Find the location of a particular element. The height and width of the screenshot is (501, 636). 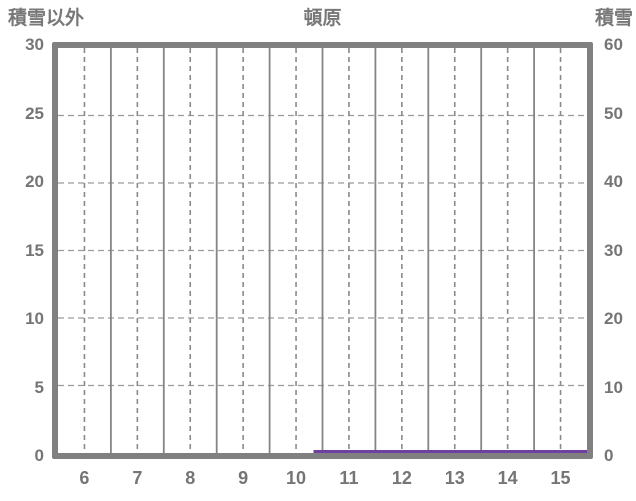

right-tick-10: 10 is located at coordinates (613, 387).